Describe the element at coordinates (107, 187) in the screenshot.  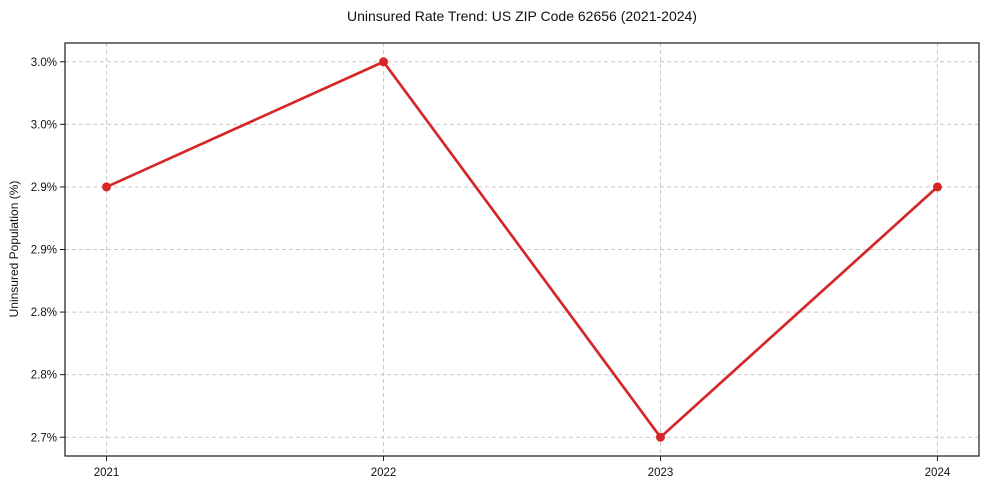
I see `data-point-2021` at that location.